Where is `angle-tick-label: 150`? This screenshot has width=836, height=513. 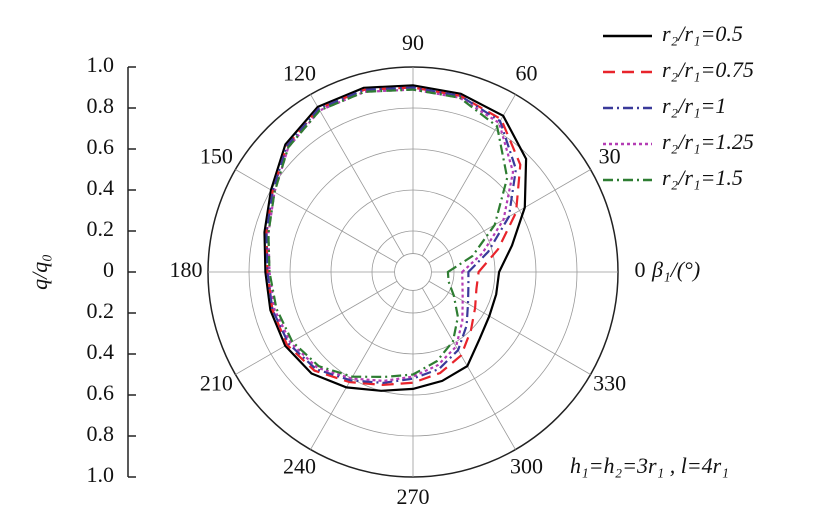 angle-tick-label: 150 is located at coordinates (216, 156).